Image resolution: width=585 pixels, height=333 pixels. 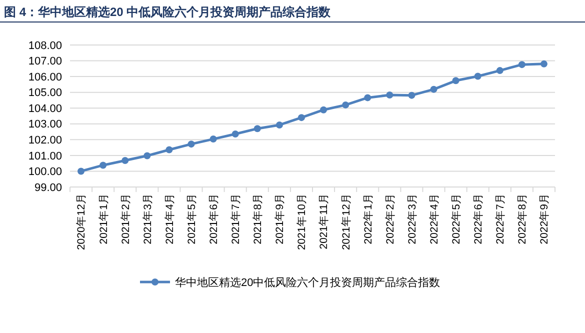 What do you see at coordinates (45, 62) in the screenshot?
I see `y-tick-label: 107.00` at bounding box center [45, 62].